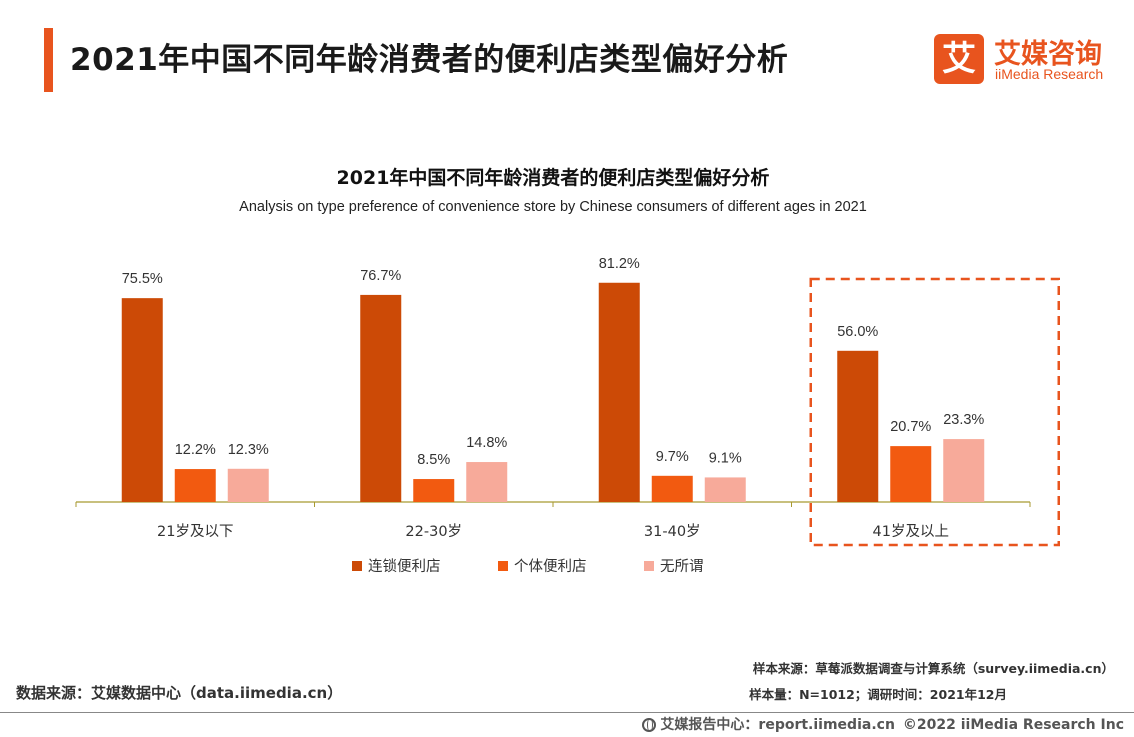 This screenshot has width=1134, height=737. Describe the element at coordinates (179, 693) in the screenshot. I see `data-source: 数据来源：艾媒数据中心（data.iimedia.cn）` at that location.